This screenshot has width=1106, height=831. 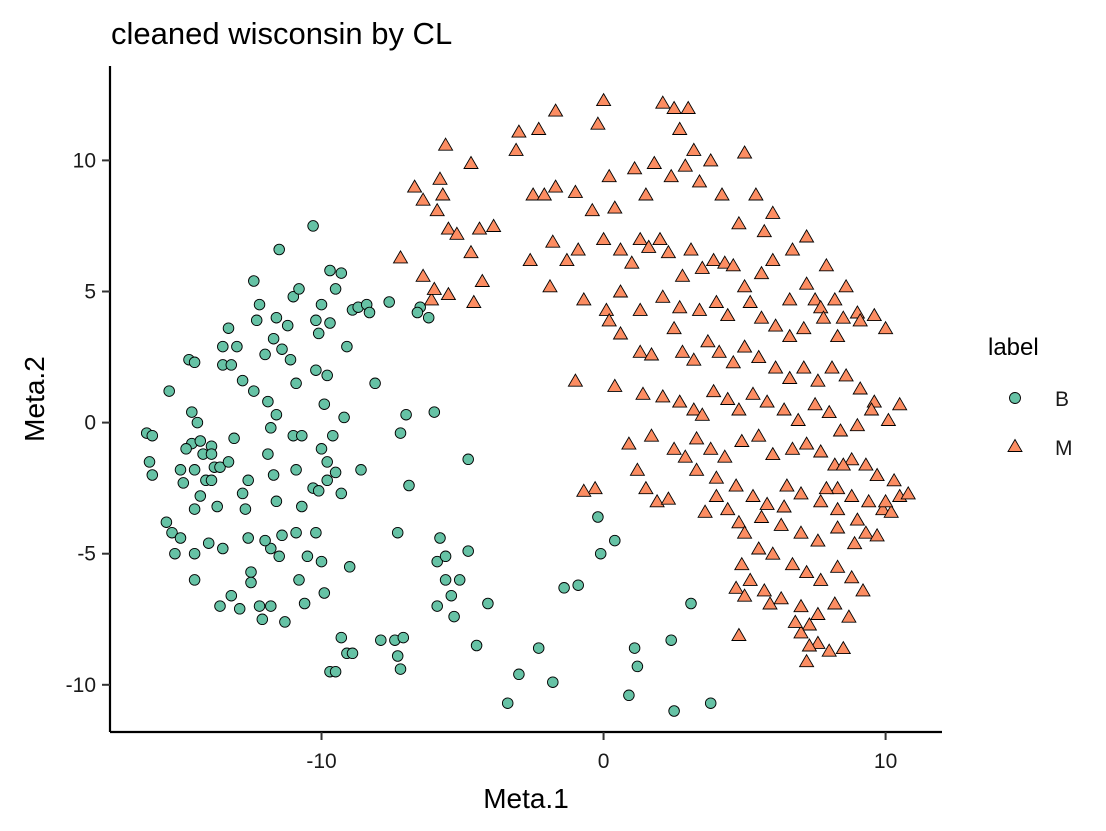 I want to click on x-tick-label: -10, so click(x=321, y=761).